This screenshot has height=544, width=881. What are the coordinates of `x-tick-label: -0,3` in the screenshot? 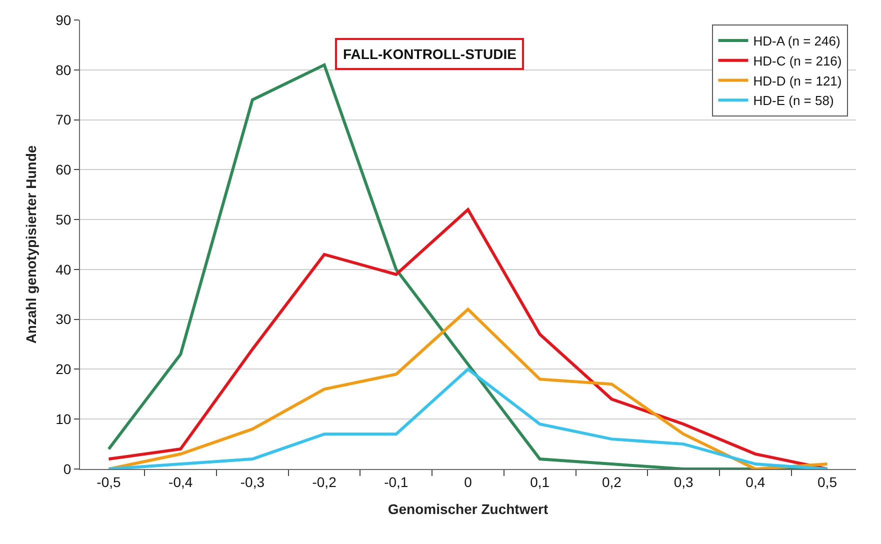 It's located at (252, 482).